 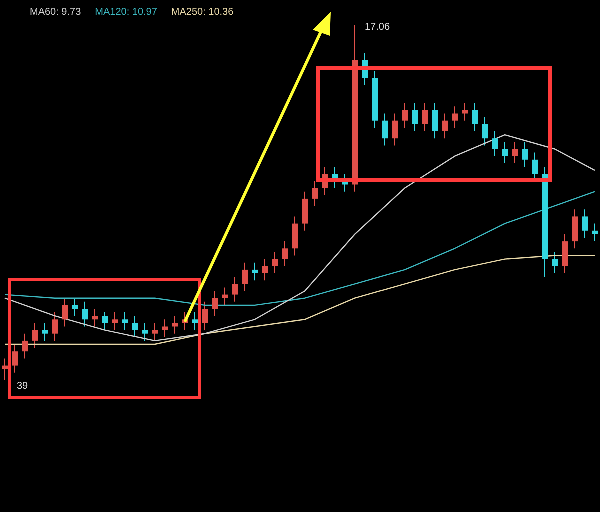 I want to click on annotation: 17.06, so click(x=377, y=27).